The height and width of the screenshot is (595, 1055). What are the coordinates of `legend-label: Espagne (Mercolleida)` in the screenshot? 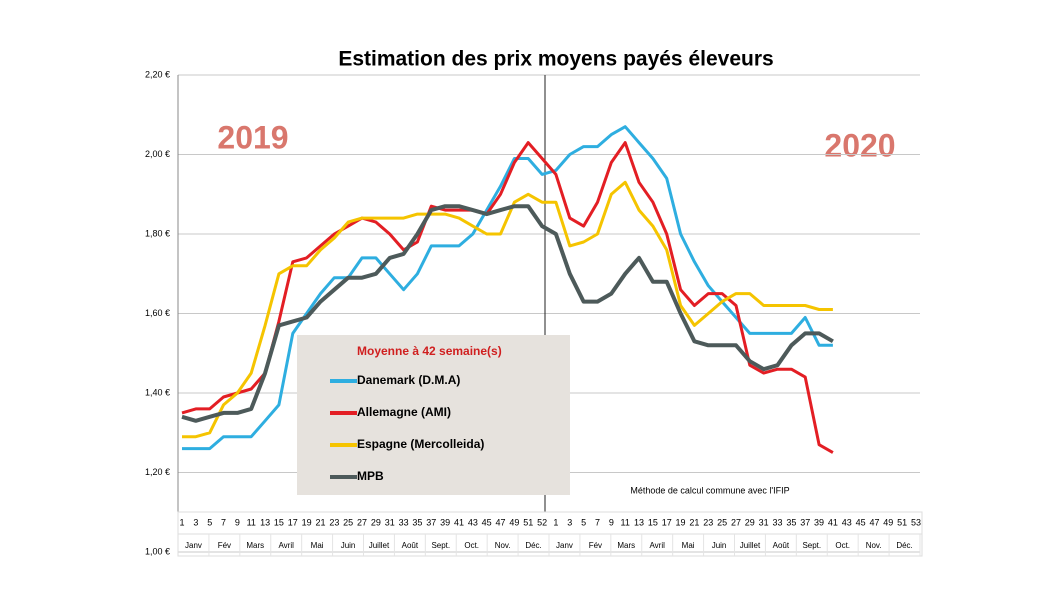 It's located at (420, 444).